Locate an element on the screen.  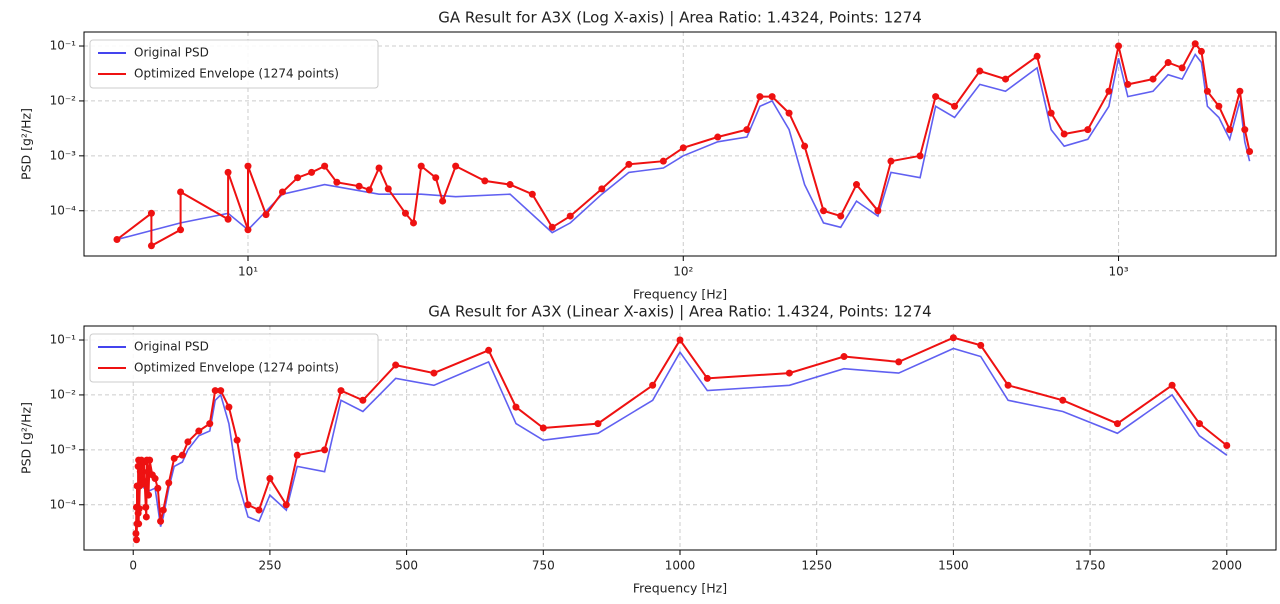
x-tick-label: 1500 is located at coordinates (953, 566).